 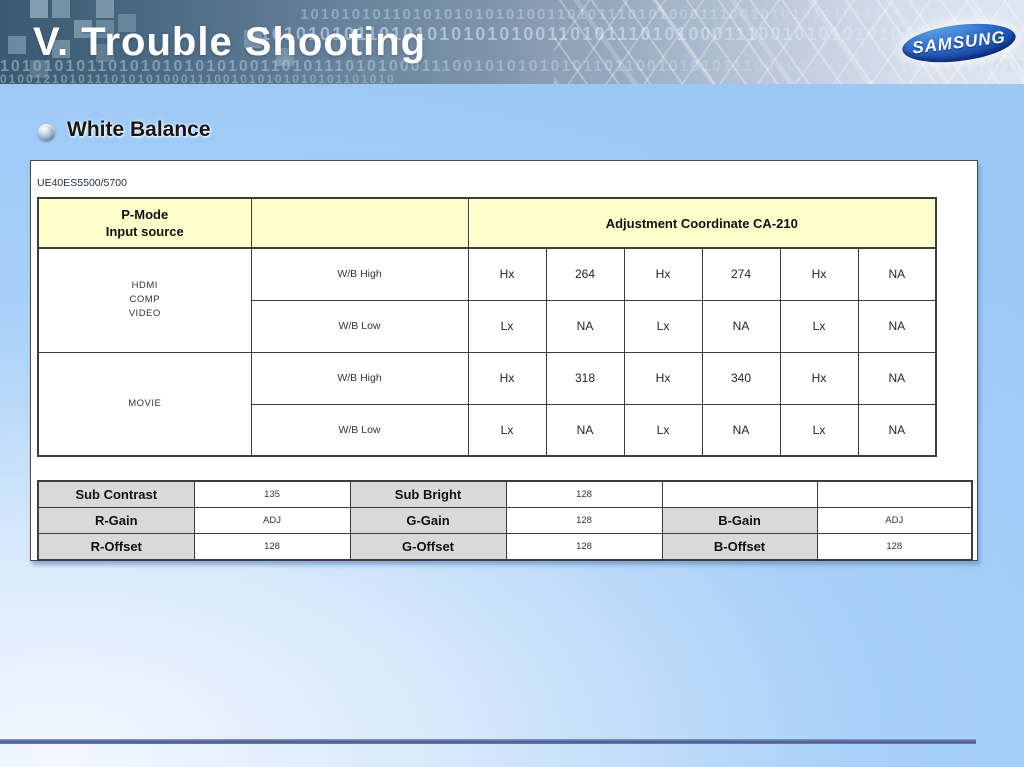 I want to click on adj-label-cell: R-Offset, so click(x=116, y=547).